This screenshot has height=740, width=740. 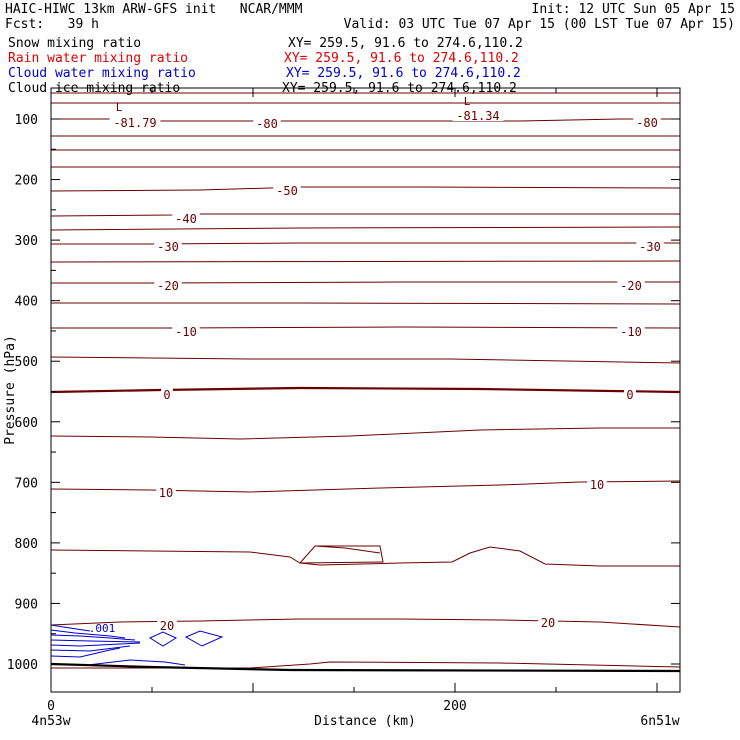 I want to click on header-line2-left: Fcst: 39 h, so click(x=52, y=24).